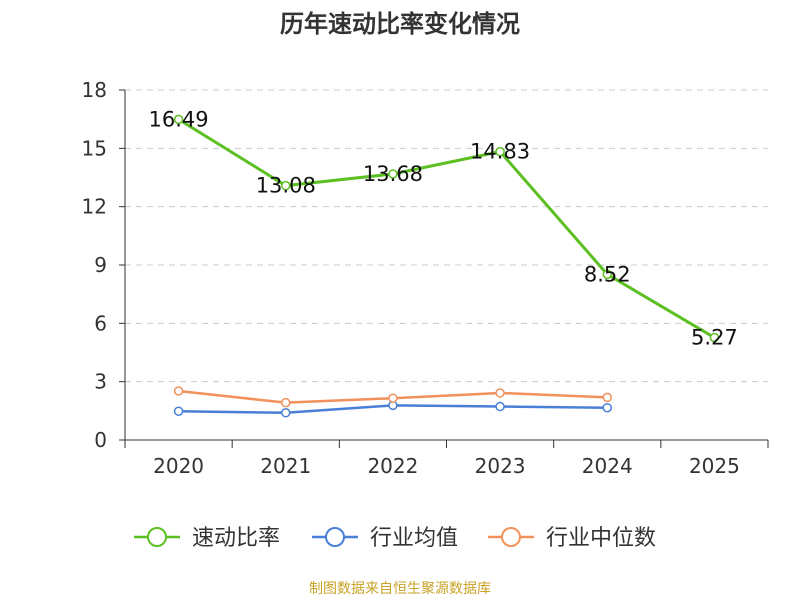 The image size is (800, 600). Describe the element at coordinates (100, 440) in the screenshot. I see `y-tick-label: 0` at that location.